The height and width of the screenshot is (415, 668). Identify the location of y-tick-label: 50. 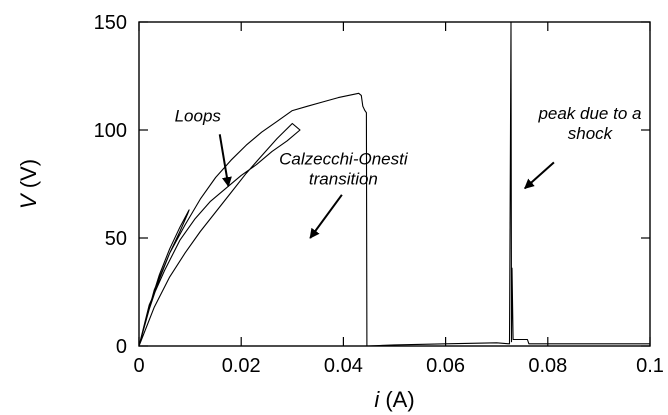
(116, 239).